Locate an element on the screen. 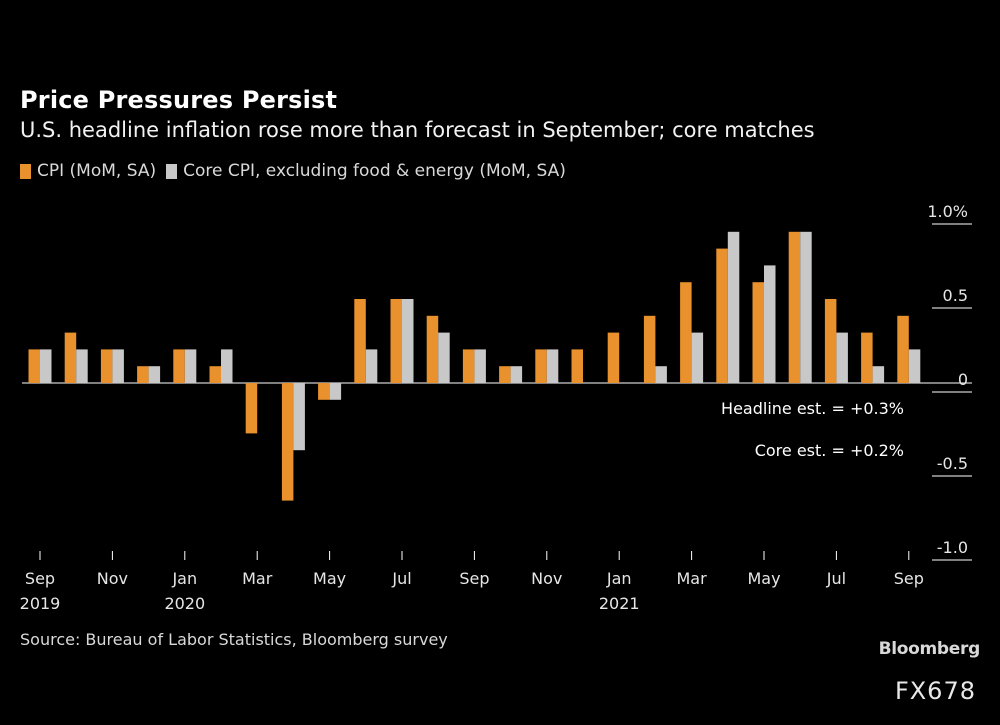  y-tick-label: -0.5 is located at coordinates (952, 463).